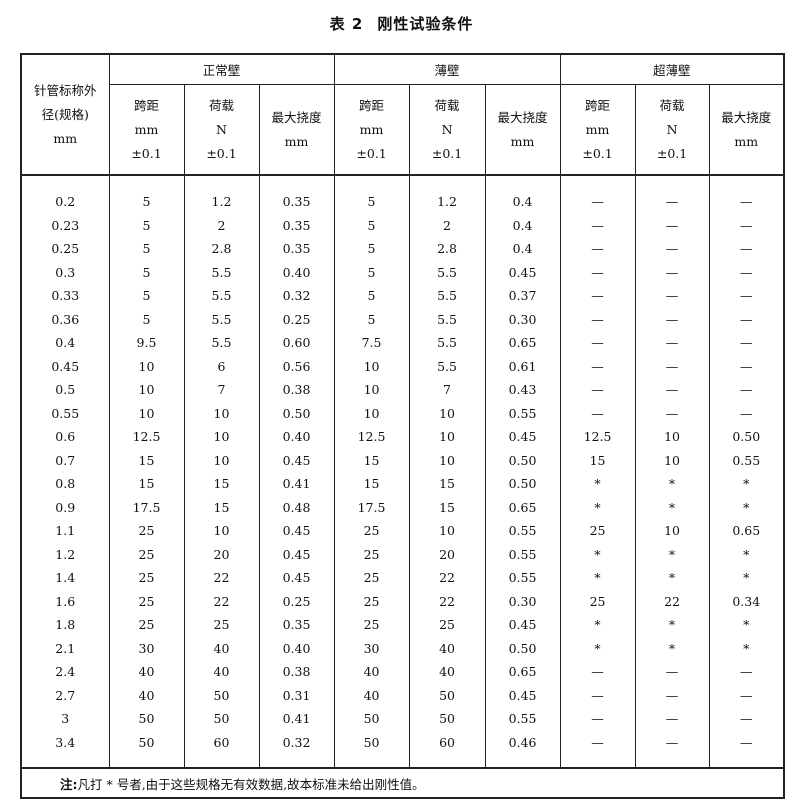 The height and width of the screenshot is (802, 803). Describe the element at coordinates (296, 695) in the screenshot. I see `table-cell: 0.31` at that location.